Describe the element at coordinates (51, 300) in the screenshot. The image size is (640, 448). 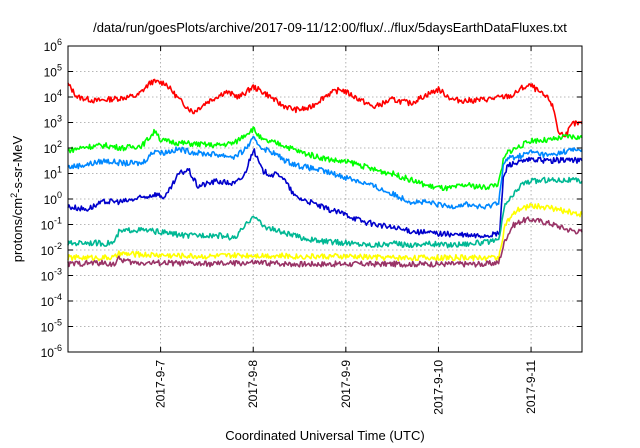
I see `y-tick-label: 10⁻⁴` at that location.